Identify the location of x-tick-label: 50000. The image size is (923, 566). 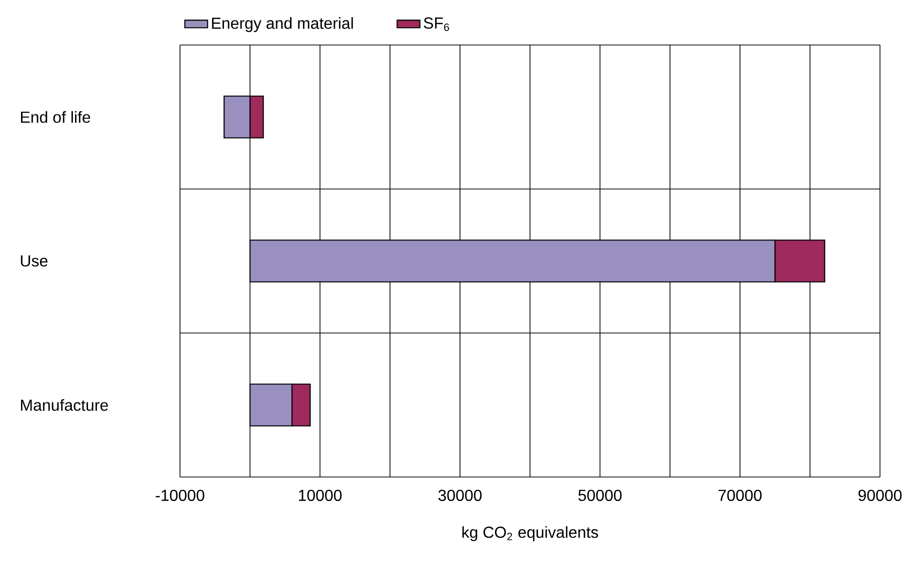
(600, 496).